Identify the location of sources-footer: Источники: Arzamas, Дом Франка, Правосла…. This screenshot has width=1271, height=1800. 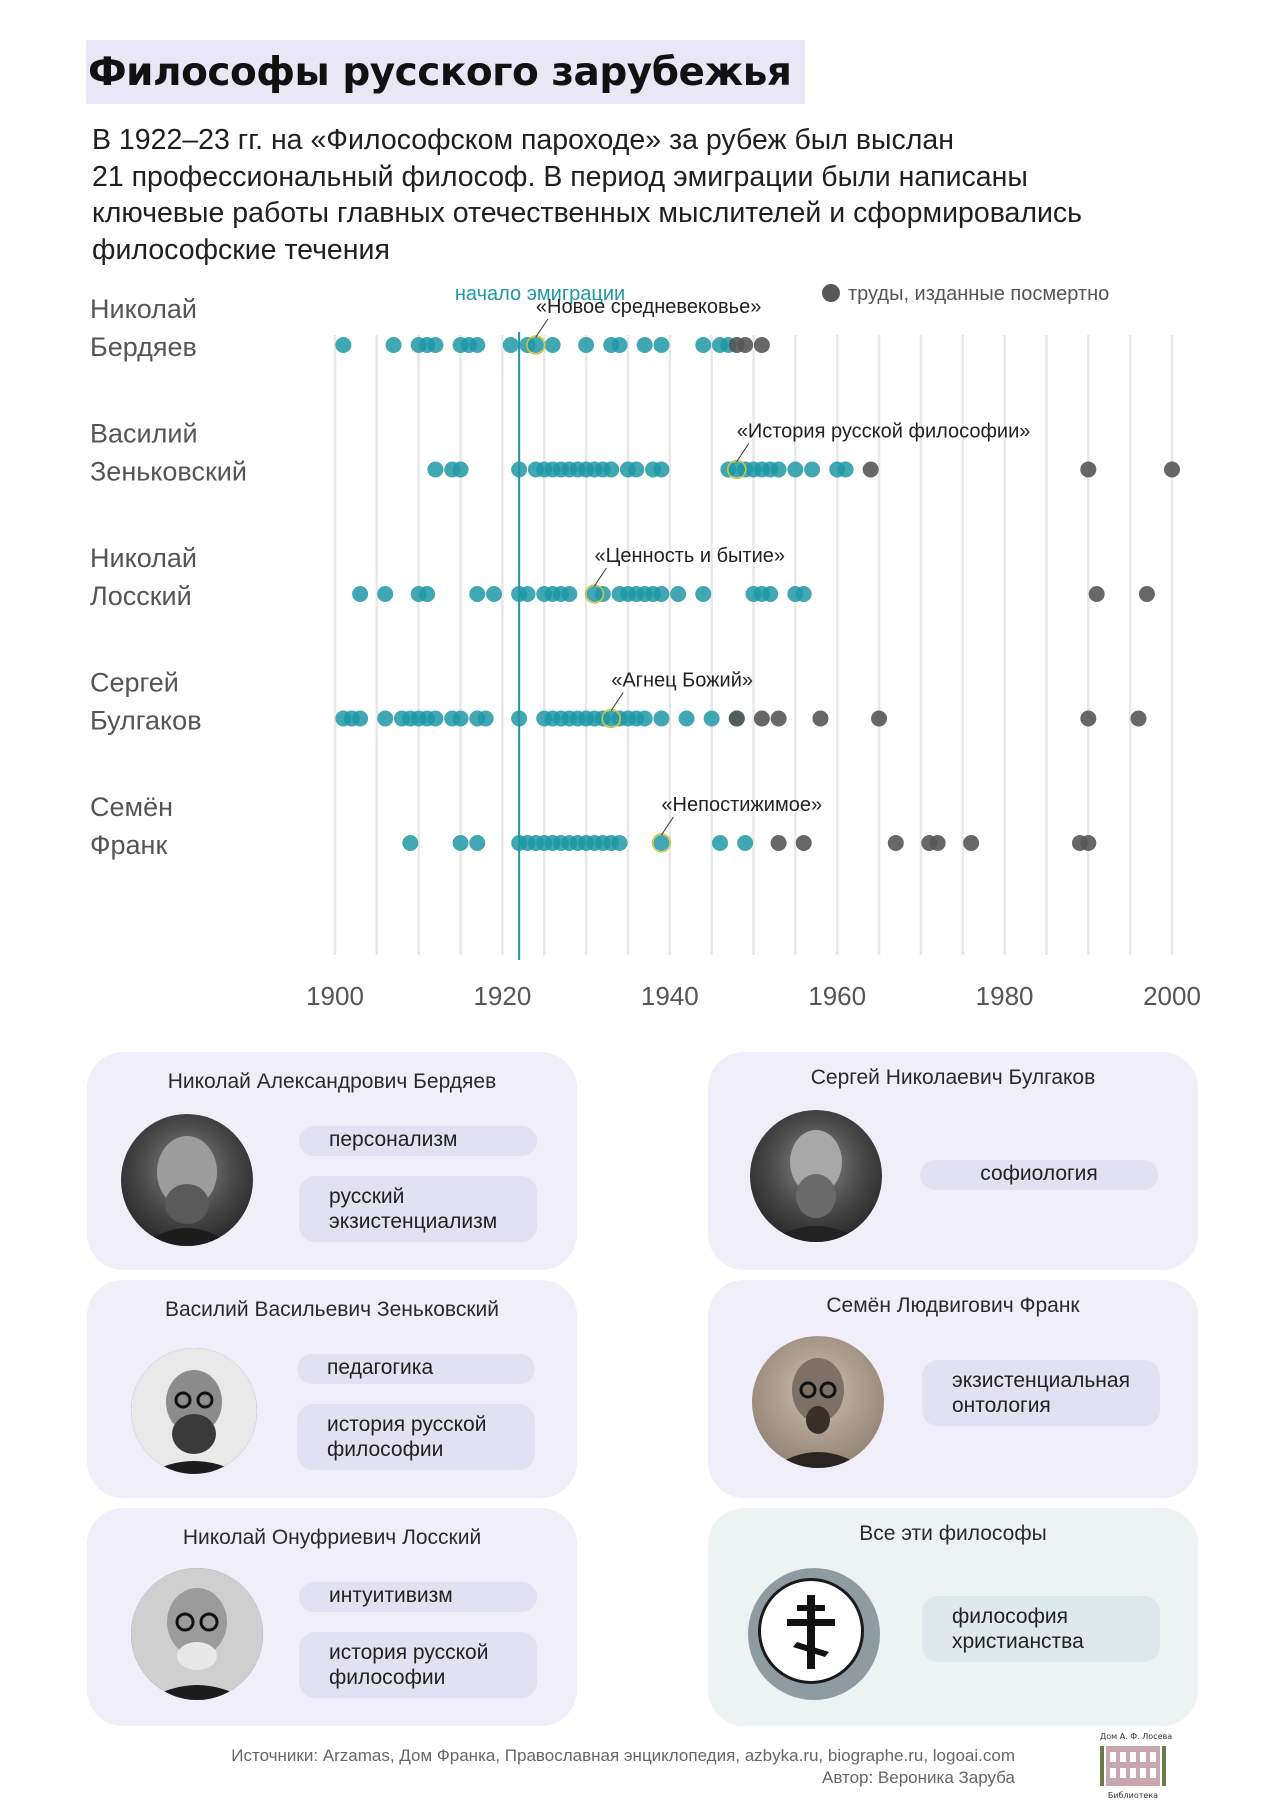
(623, 1767).